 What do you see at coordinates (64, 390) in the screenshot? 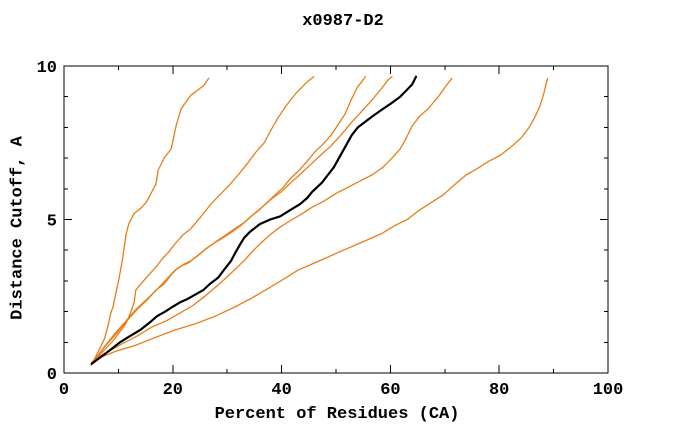
I see `x-tick-label-0: 0` at bounding box center [64, 390].